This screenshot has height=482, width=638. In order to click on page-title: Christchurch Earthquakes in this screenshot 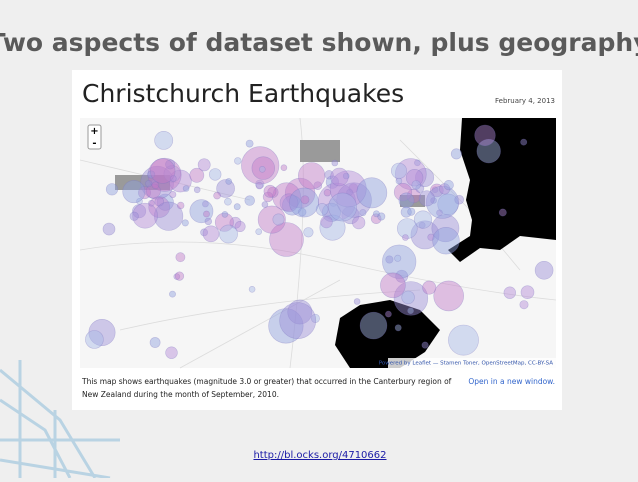, I will do `click(243, 93)`.